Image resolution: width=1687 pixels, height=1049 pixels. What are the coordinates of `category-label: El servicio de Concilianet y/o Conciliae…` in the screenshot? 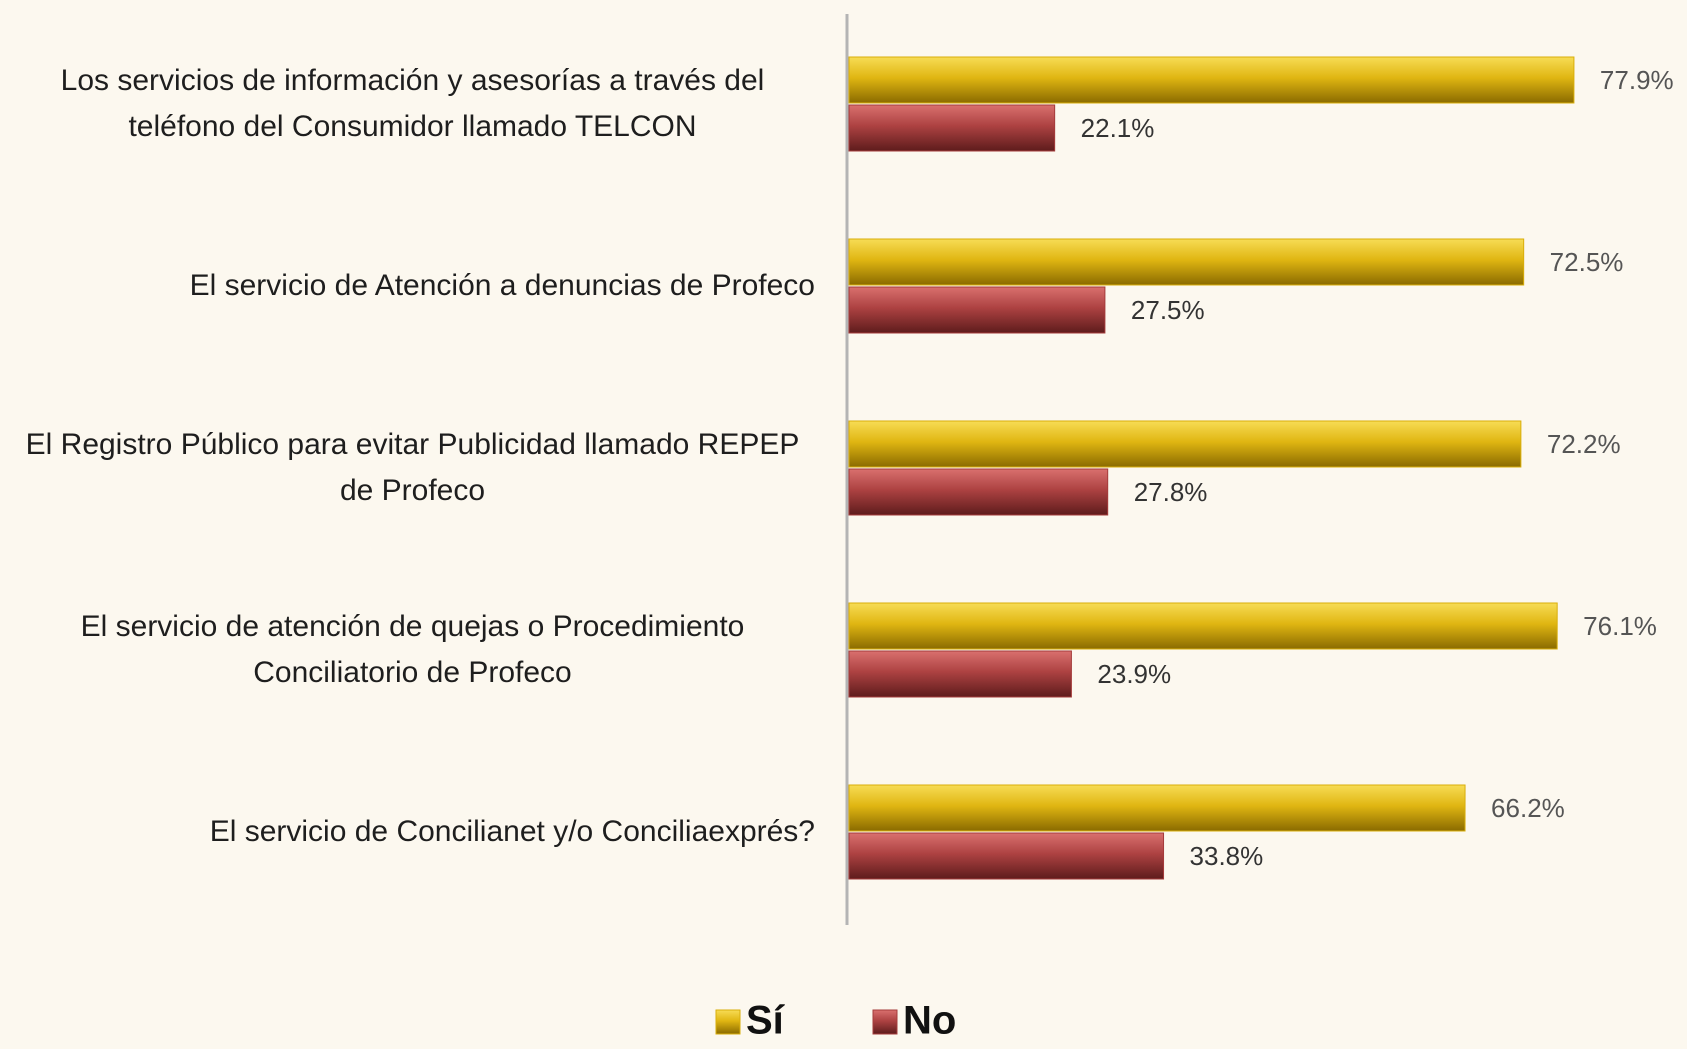 It's located at (412, 832).